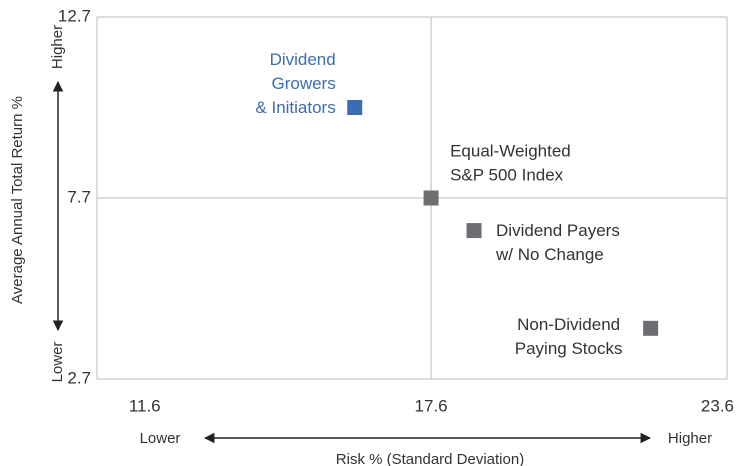 Image resolution: width=742 pixels, height=466 pixels. I want to click on point-label: Equal-Weighted, so click(510, 150).